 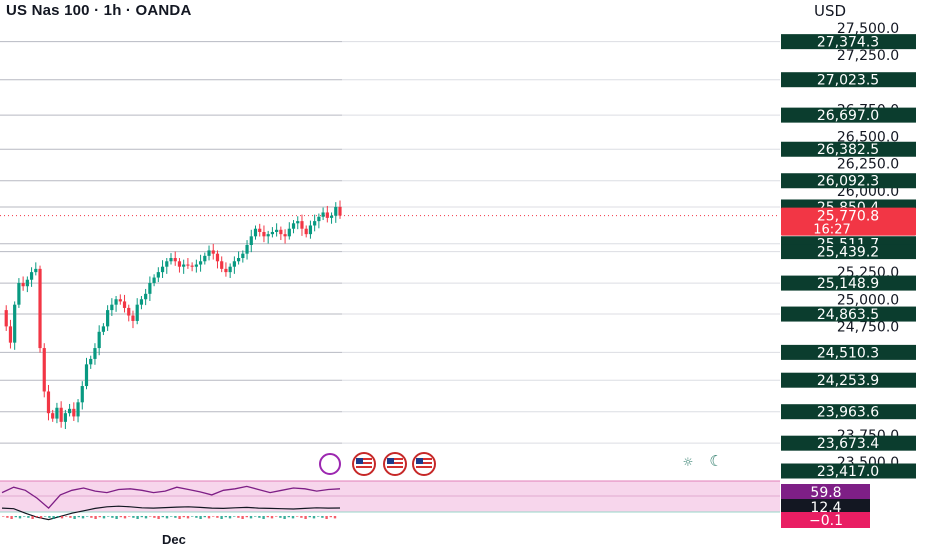 What do you see at coordinates (330, 464) in the screenshot?
I see `moon-rocket-icon` at bounding box center [330, 464].